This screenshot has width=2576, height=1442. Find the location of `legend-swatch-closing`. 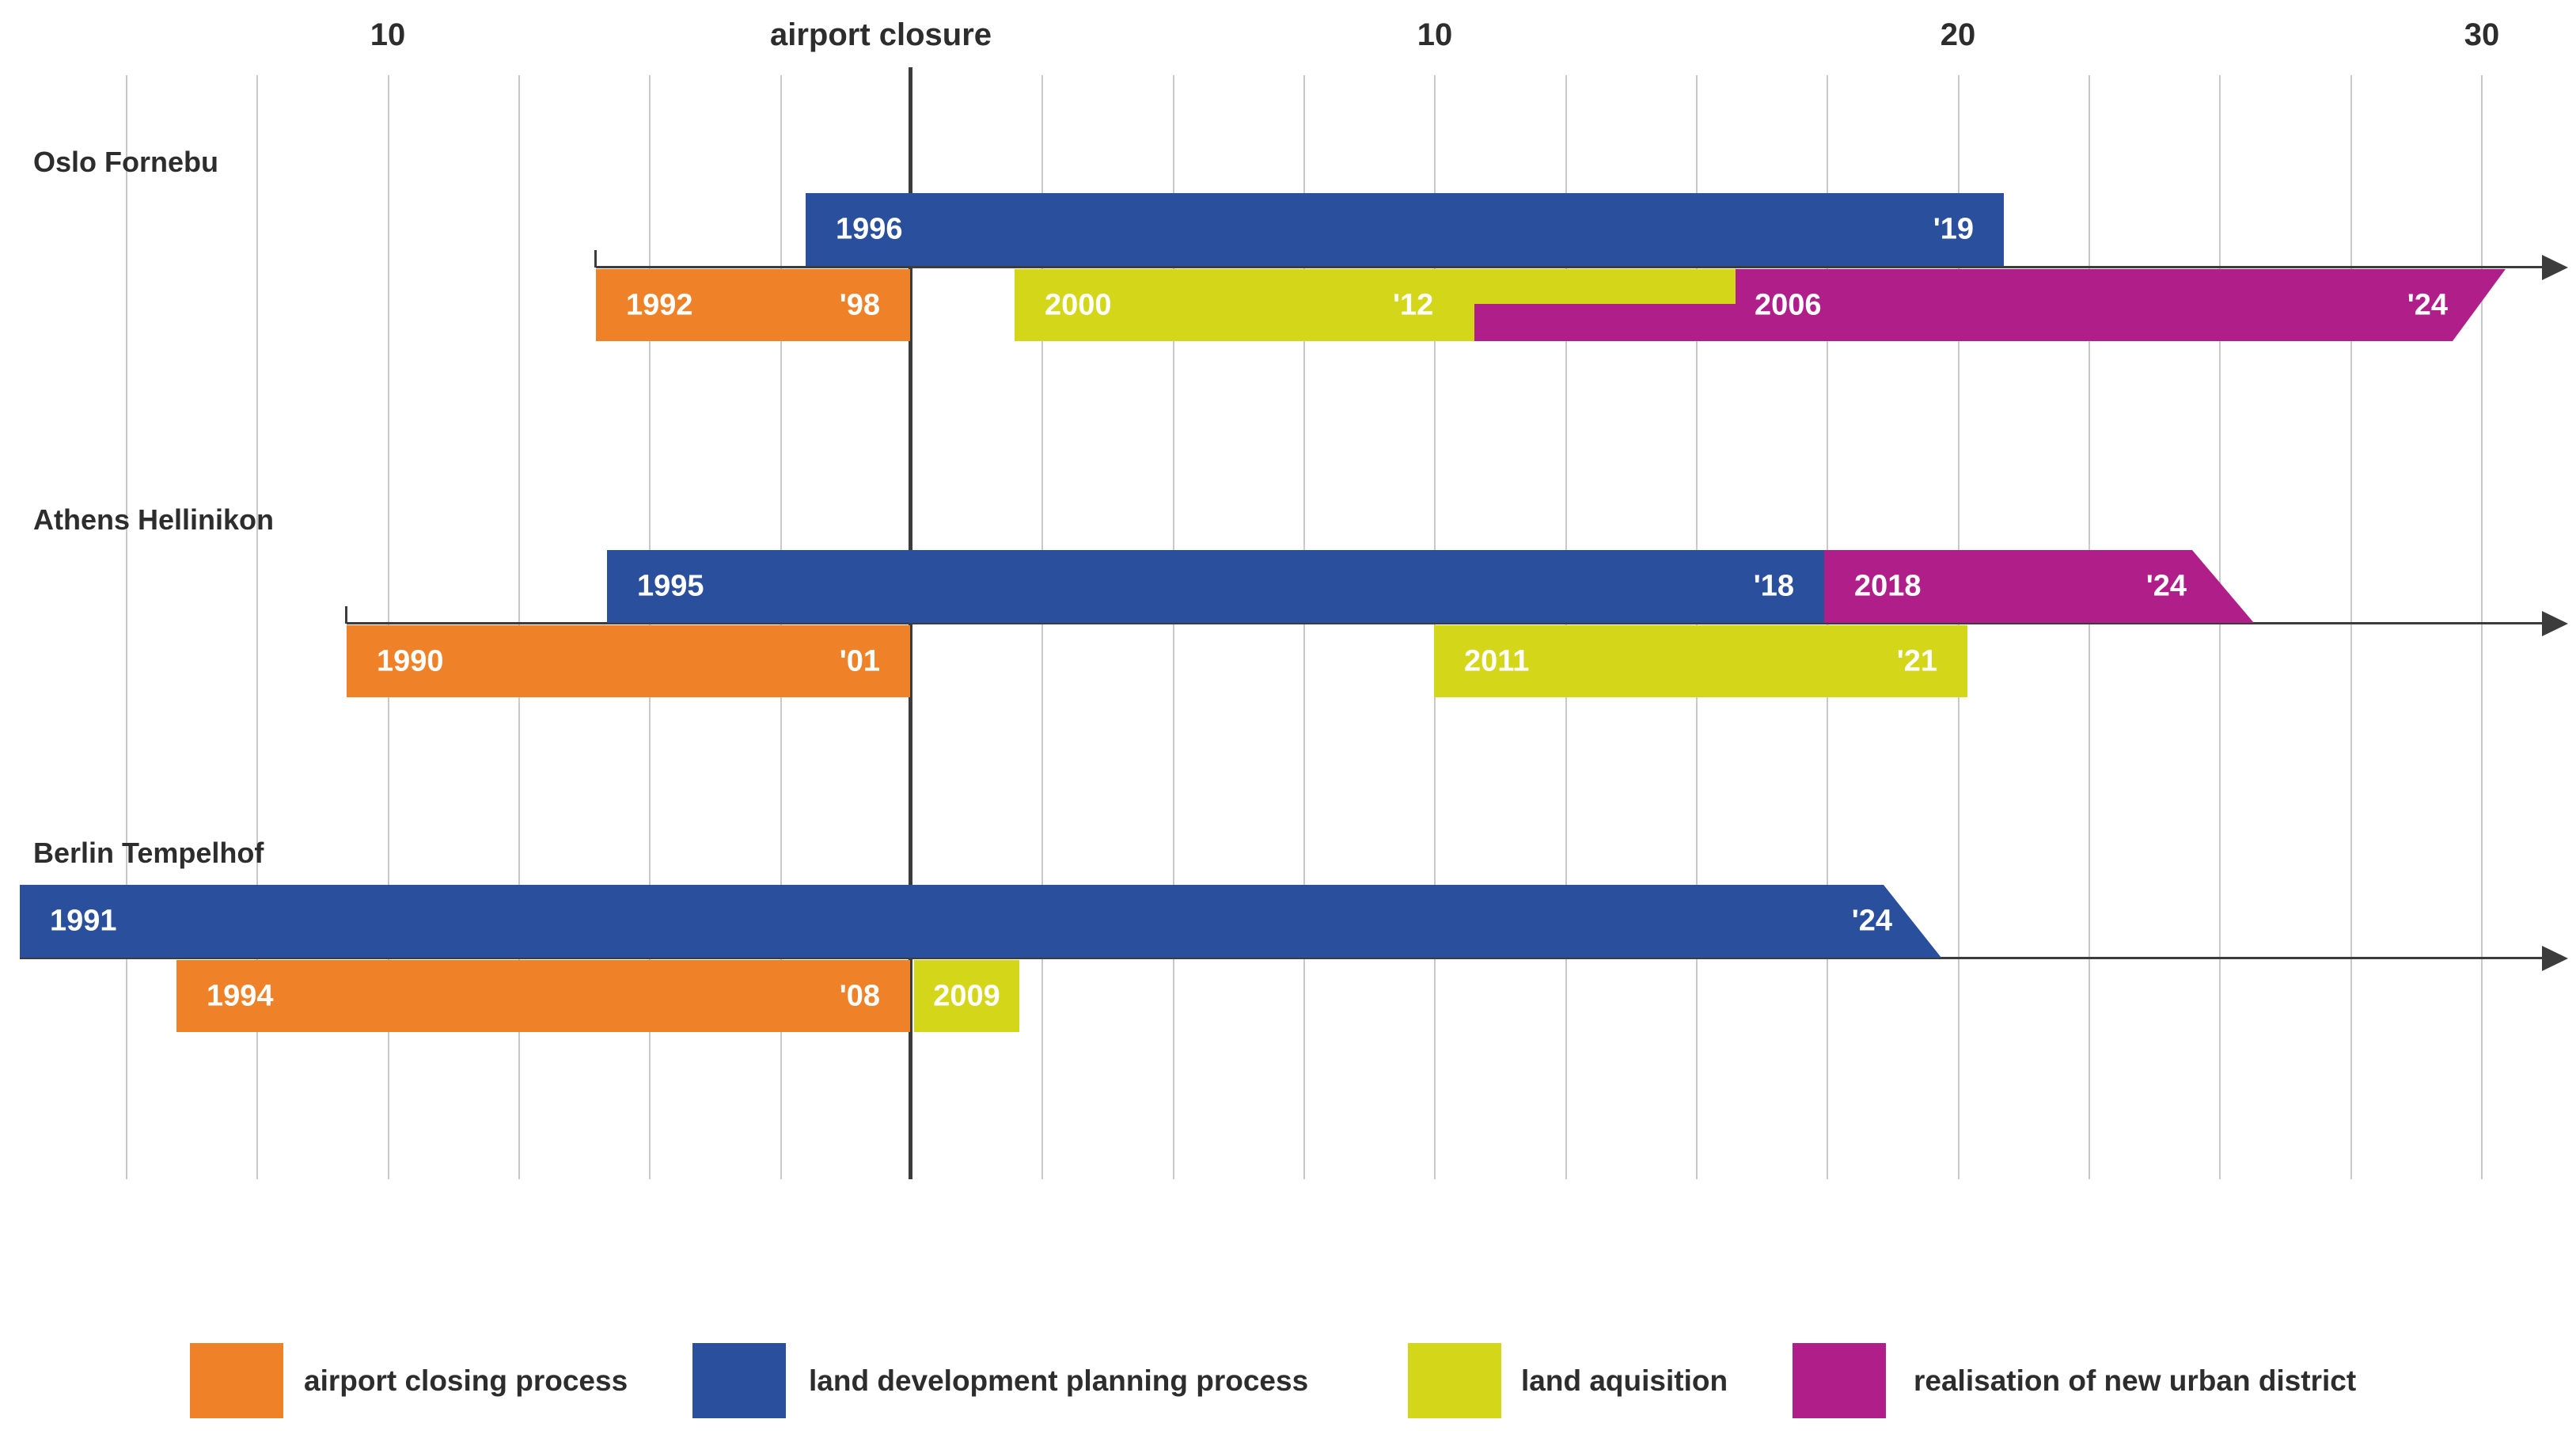

legend-swatch-closing is located at coordinates (236, 1380).